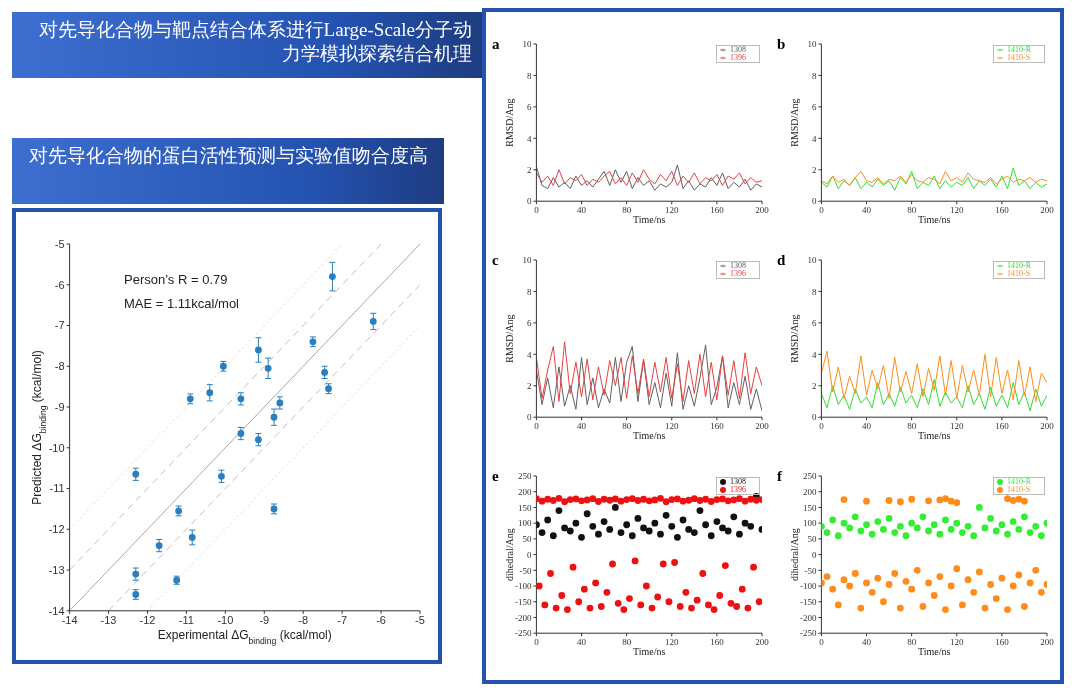 This screenshot has height=696, width=1080. Describe the element at coordinates (627, 425) in the screenshot. I see `x-tick-label: 80` at that location.